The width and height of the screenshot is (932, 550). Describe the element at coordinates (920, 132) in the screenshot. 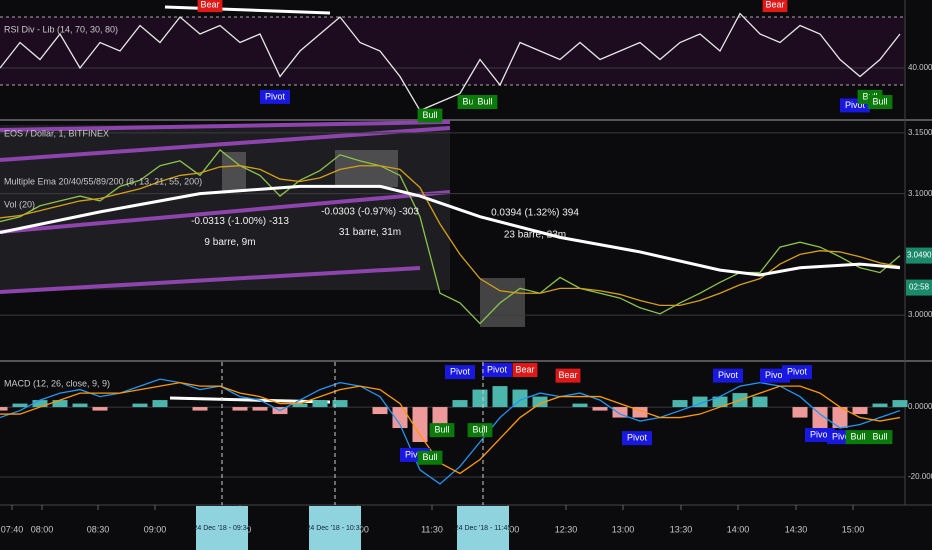

I see `y-tick-label: 3.1500` at that location.